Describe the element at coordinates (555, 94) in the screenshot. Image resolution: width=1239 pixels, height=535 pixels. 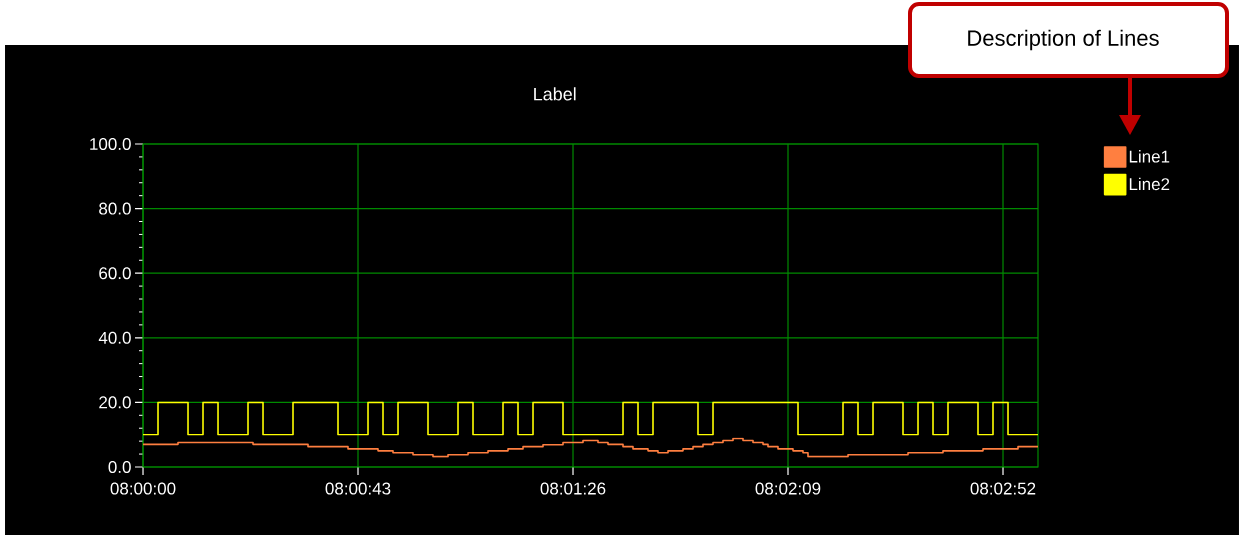
I see `chart-title: Label` at that location.